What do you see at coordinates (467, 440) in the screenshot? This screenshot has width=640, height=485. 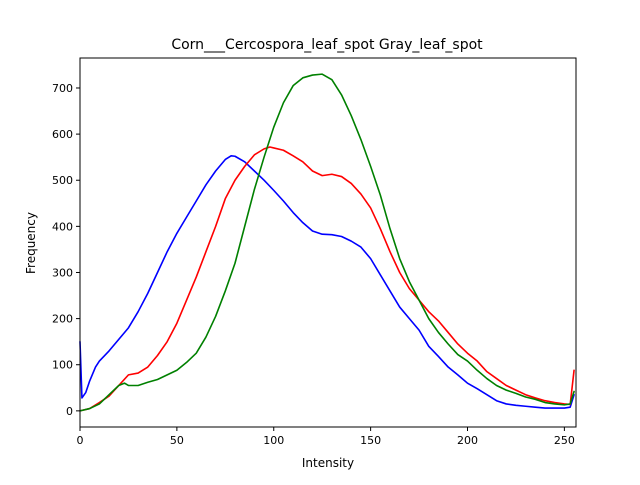 I see `x-tick-label: 200` at bounding box center [467, 440].